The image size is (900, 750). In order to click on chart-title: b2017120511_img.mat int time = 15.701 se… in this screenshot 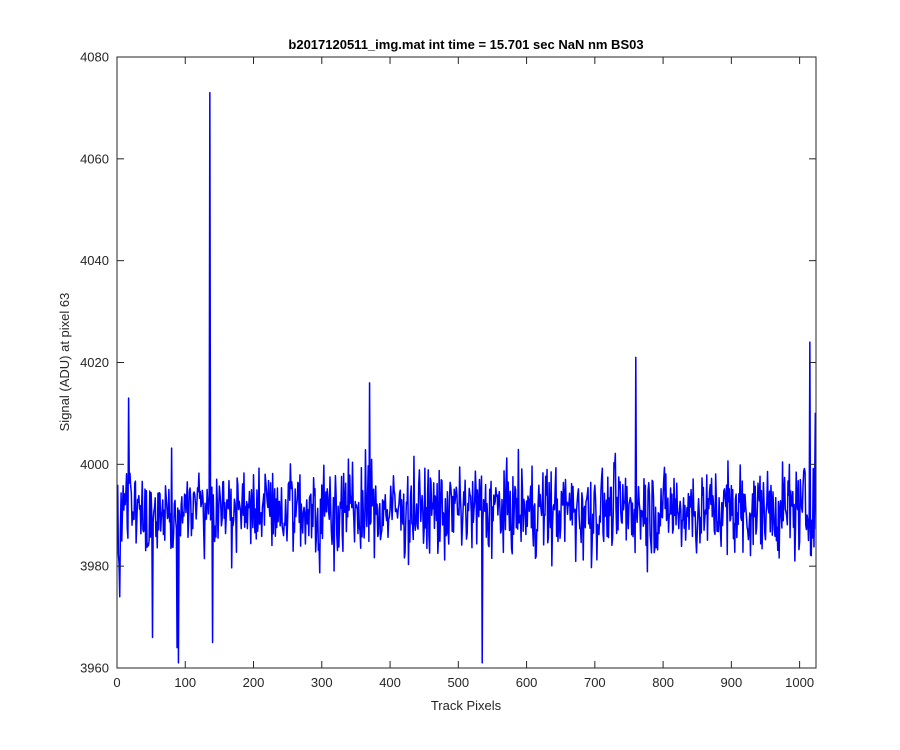, I will do `click(465, 44)`.